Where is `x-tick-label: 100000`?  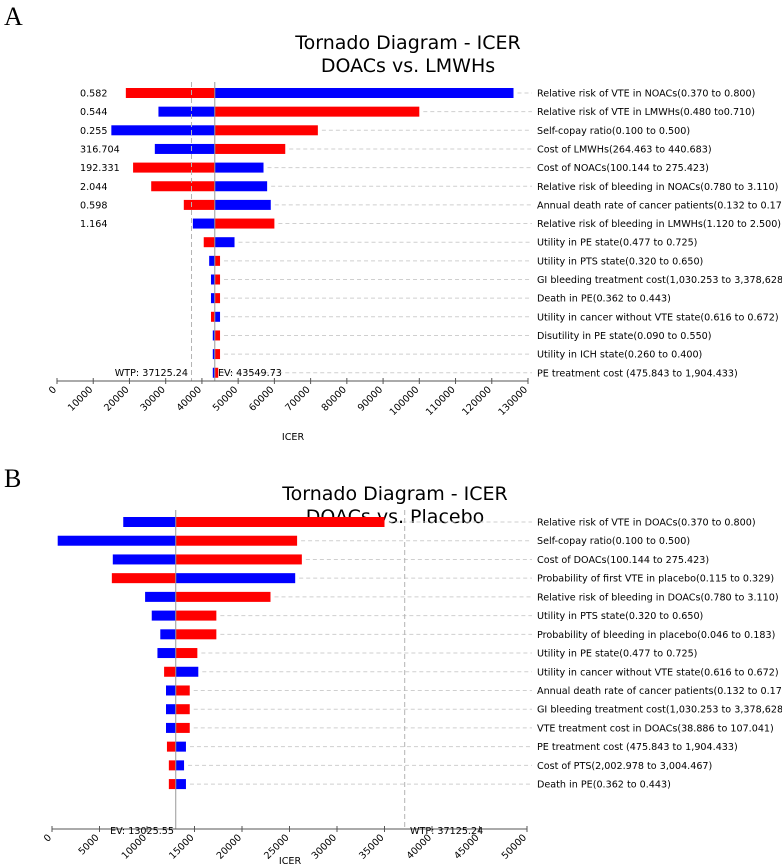 x-tick-label: 100000 is located at coordinates (405, 401).